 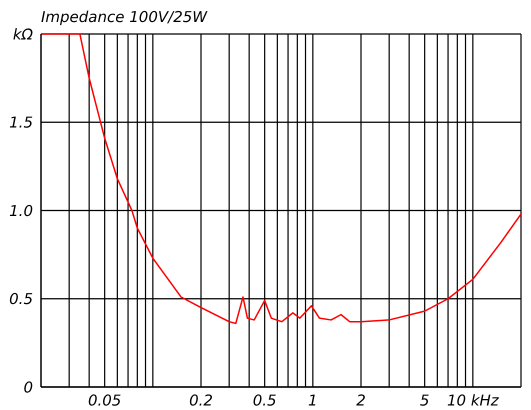 I want to click on y-tick-label: 0, so click(x=28, y=387).